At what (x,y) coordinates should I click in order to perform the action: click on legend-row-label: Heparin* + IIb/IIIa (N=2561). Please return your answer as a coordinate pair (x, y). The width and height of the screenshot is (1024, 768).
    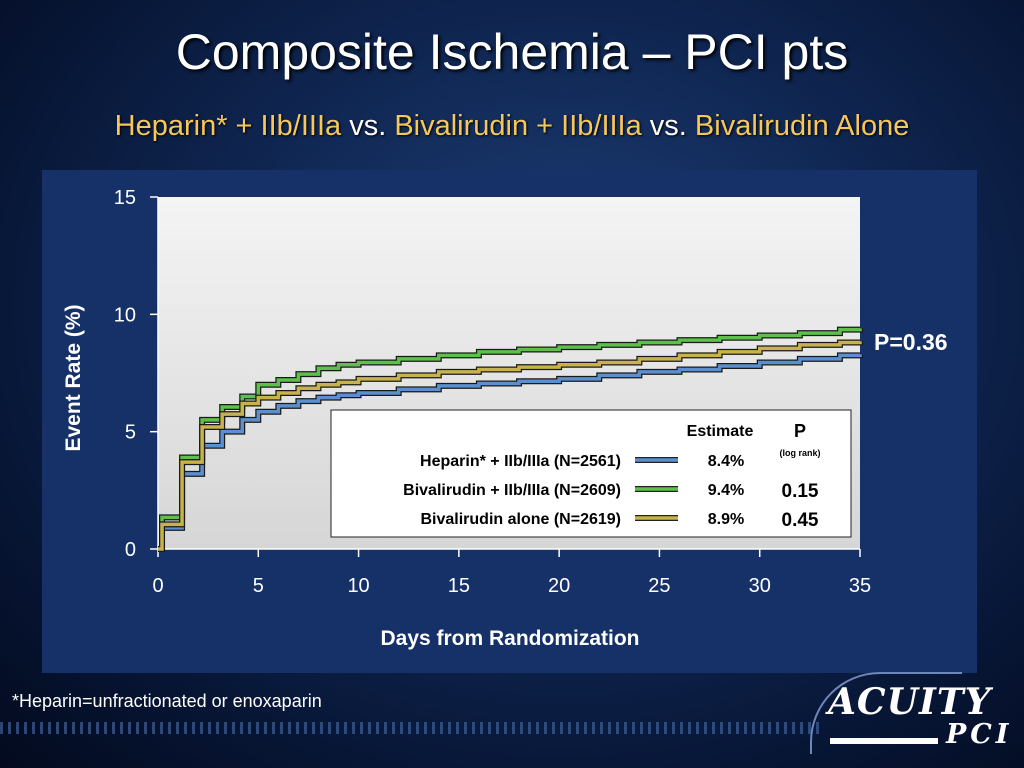
    Looking at the image, I should click on (520, 461).